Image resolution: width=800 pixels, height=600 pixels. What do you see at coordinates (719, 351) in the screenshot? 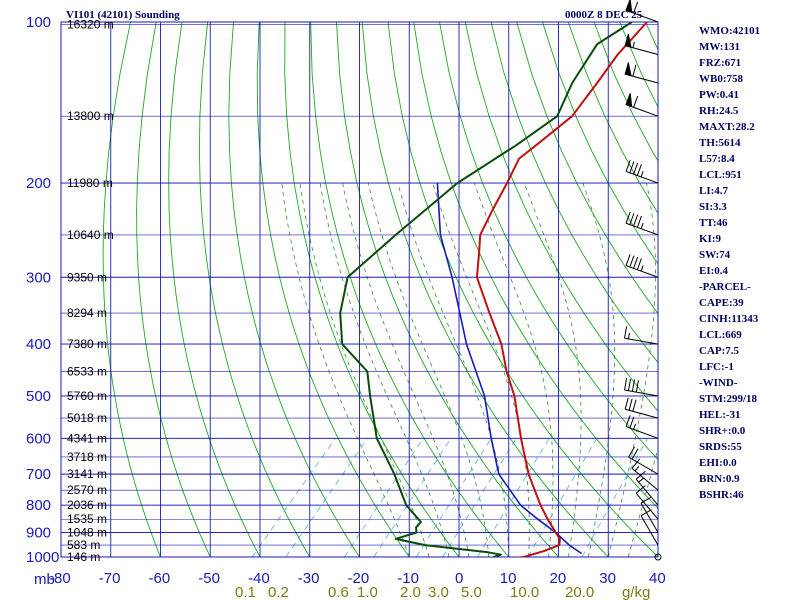
I see `index-line: CAP:7.5` at bounding box center [719, 351].